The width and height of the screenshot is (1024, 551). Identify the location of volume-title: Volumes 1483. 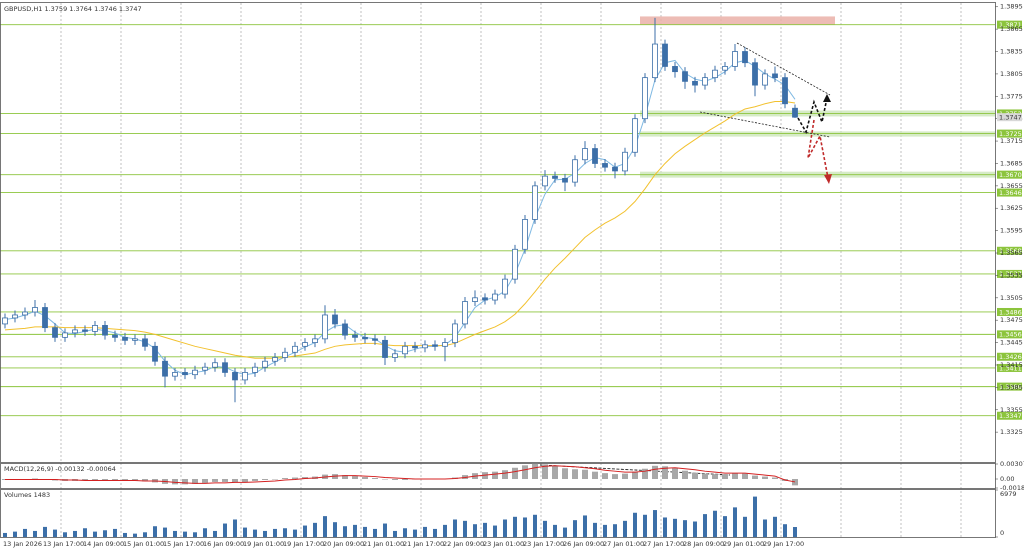
(27, 495).